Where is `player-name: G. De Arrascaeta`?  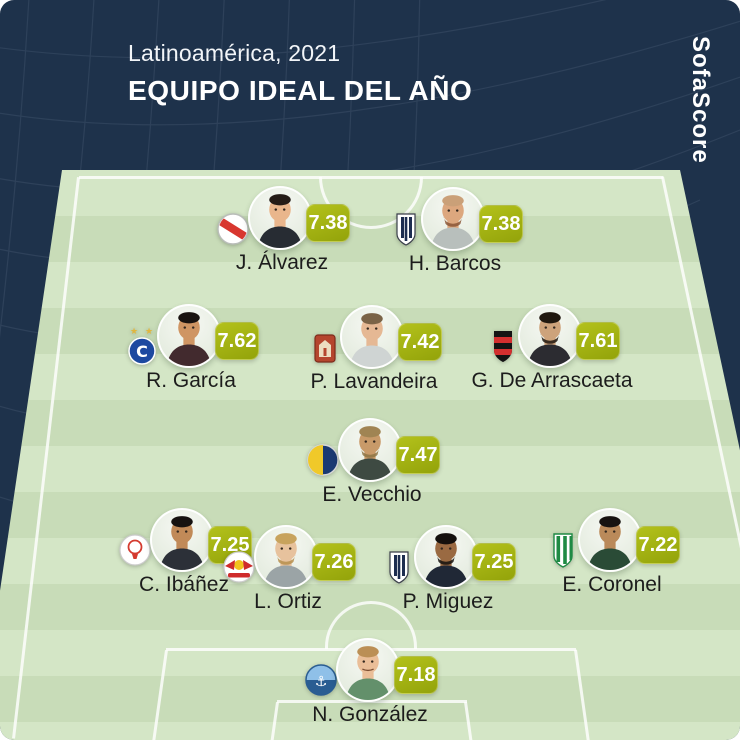 player-name: G. De Arrascaeta is located at coordinates (552, 380).